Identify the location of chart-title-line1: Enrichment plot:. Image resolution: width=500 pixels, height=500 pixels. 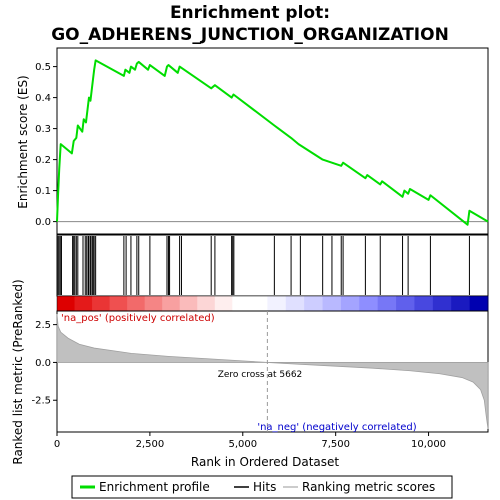
(250, 13).